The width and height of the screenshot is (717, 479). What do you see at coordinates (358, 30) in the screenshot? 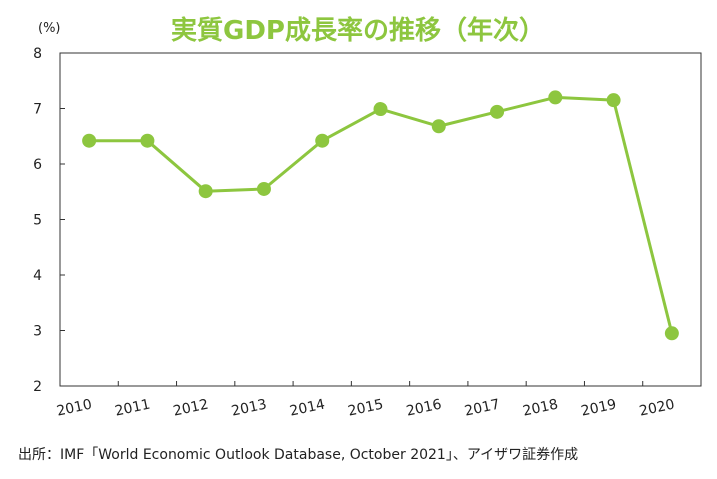
I see `chart-title: 実質GDP成長率の推移（年次）` at bounding box center [358, 30].